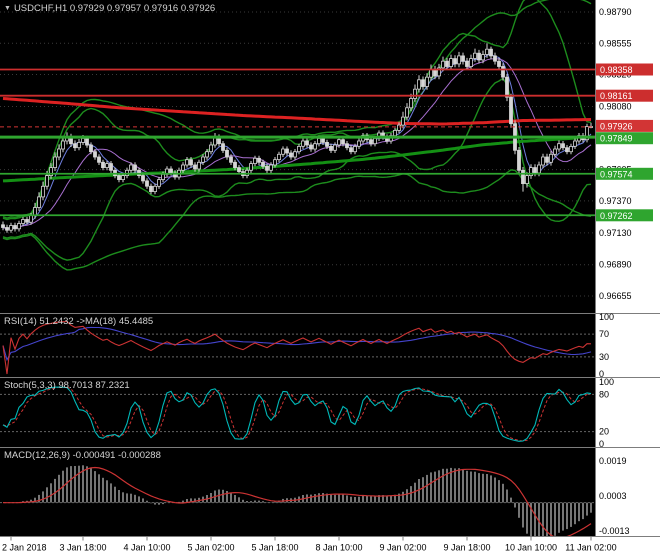 The height and width of the screenshot is (560, 660). Describe the element at coordinates (613, 461) in the screenshot. I see `macd-axis-label: 0.0019` at that location.